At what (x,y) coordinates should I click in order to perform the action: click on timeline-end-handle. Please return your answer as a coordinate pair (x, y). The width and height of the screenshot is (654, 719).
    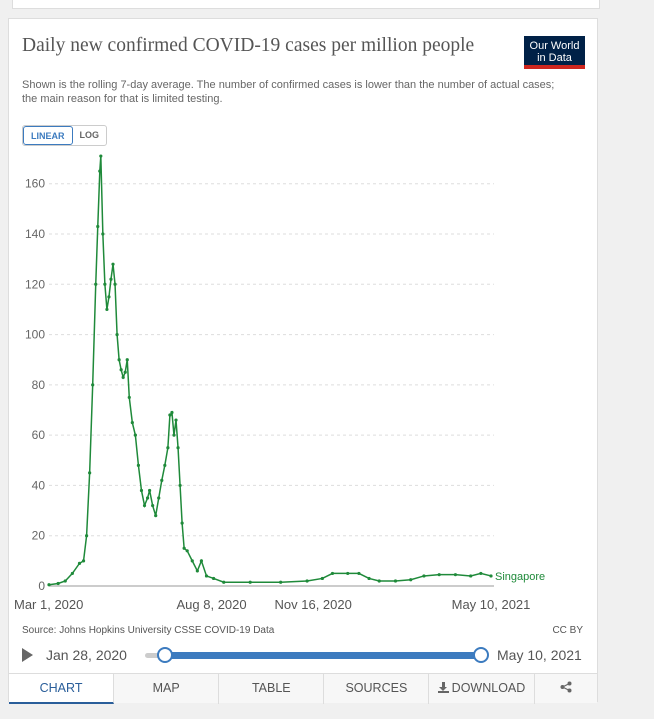
    Looking at the image, I should click on (481, 655).